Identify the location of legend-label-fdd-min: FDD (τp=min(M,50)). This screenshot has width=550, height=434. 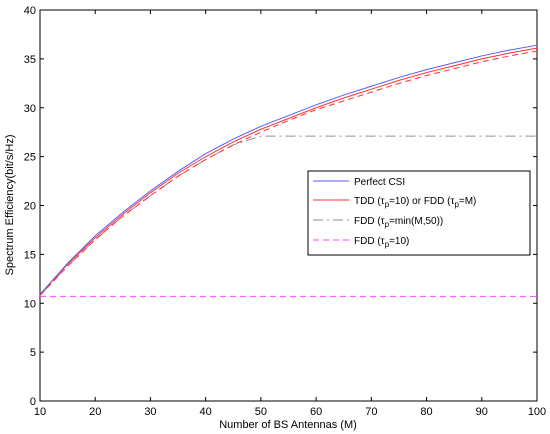
(398, 222).